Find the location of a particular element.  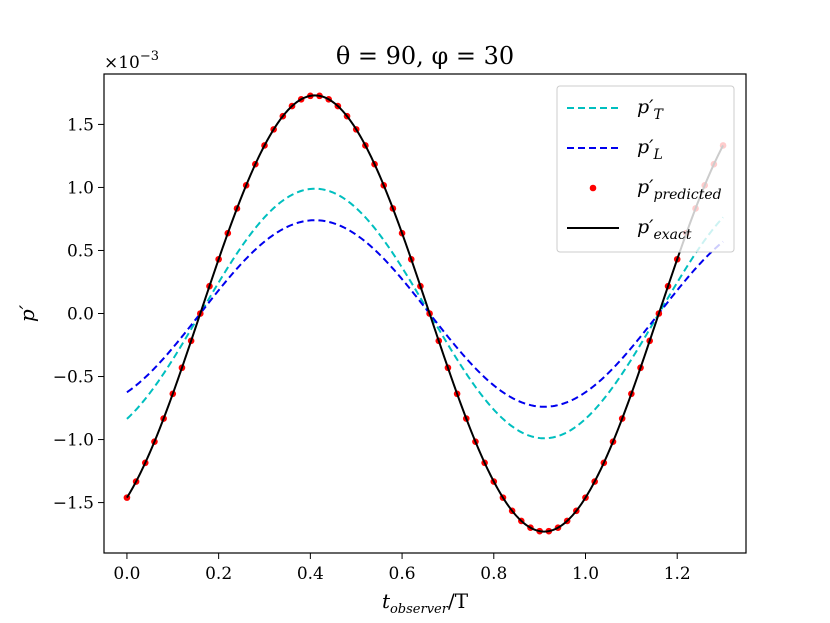

y-tick-label: 0.5 is located at coordinates (80, 251).